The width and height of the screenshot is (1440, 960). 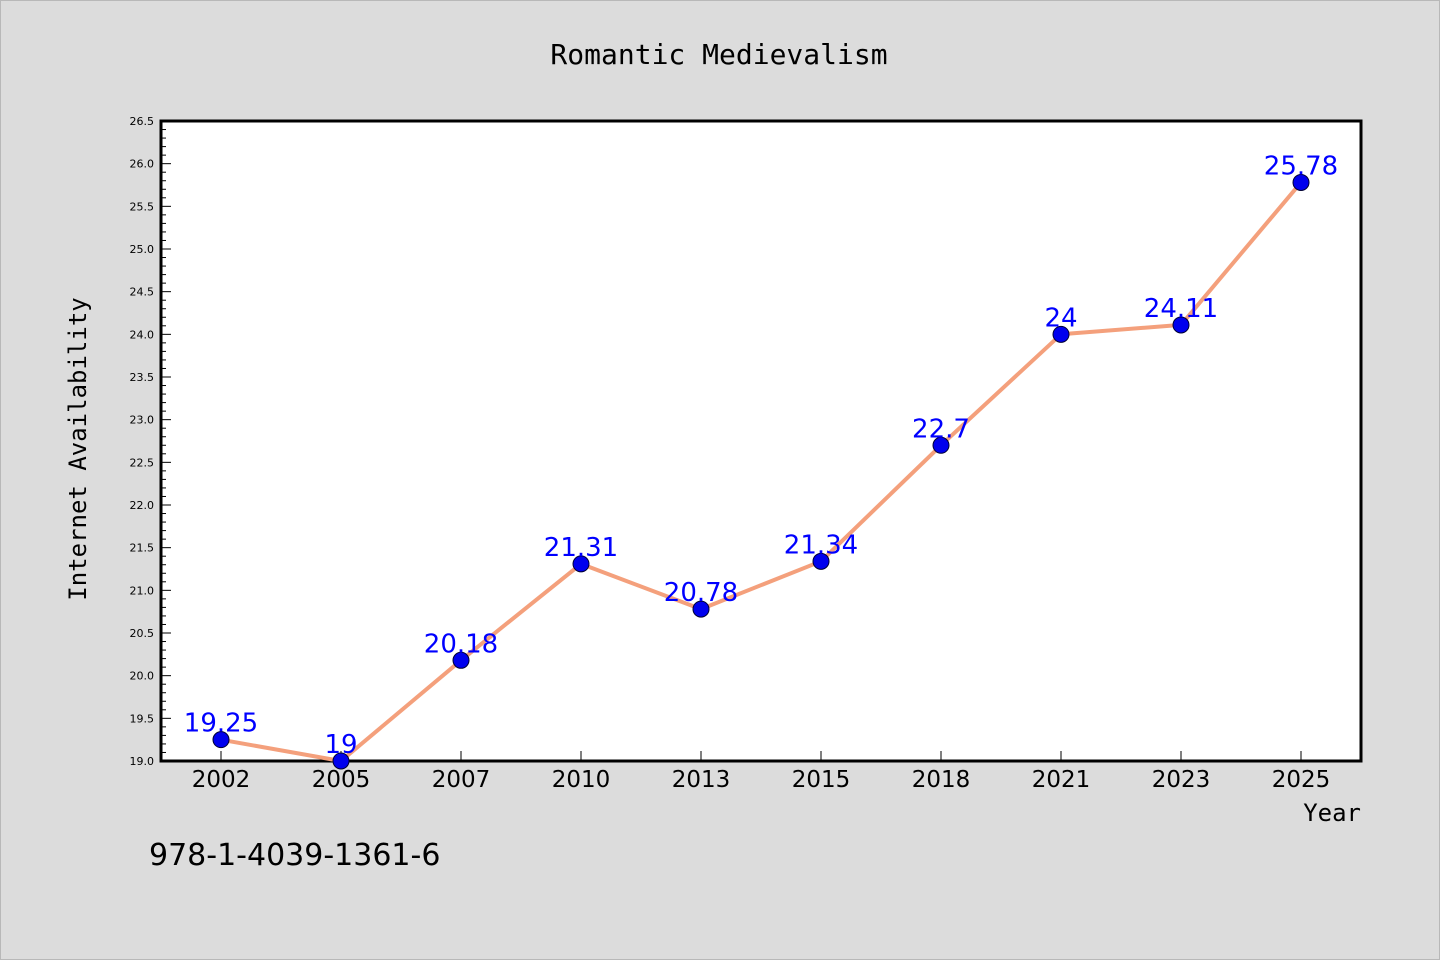 I want to click on y-tick-label: 23.0, so click(x=142, y=420).